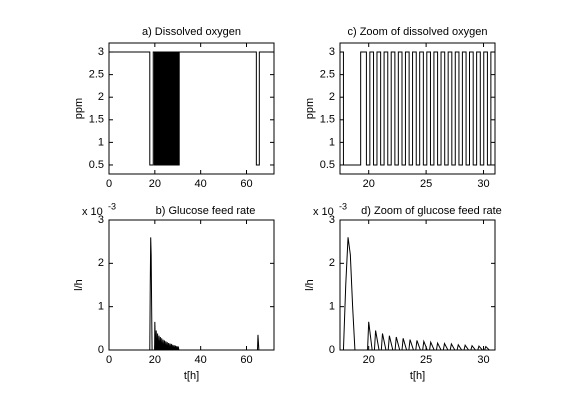  I want to click on chart-title: c) Zoom of dissolved oxygen, so click(417, 32).